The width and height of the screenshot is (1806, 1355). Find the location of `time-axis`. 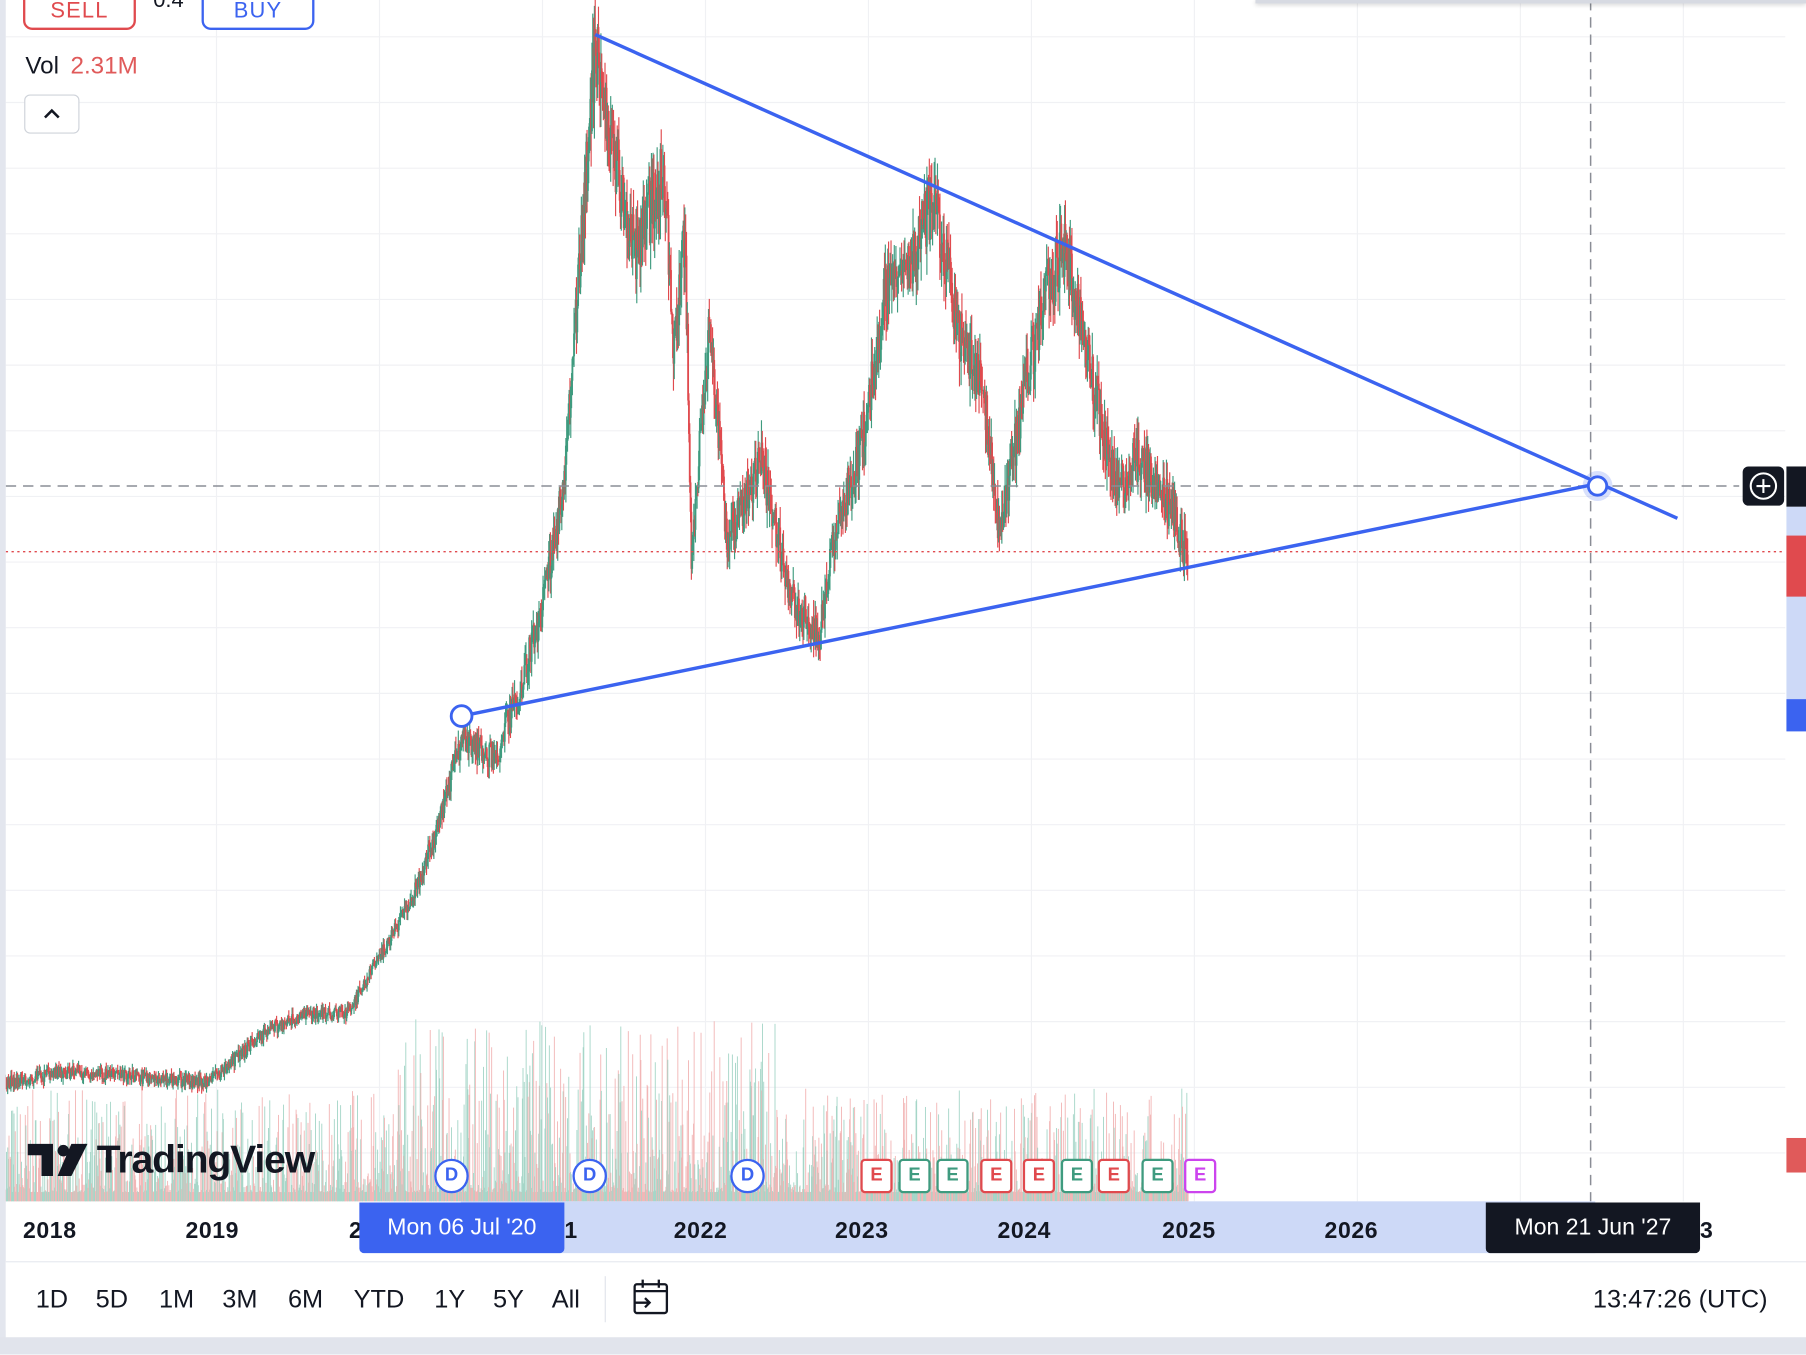

time-axis is located at coordinates (906, 1230).